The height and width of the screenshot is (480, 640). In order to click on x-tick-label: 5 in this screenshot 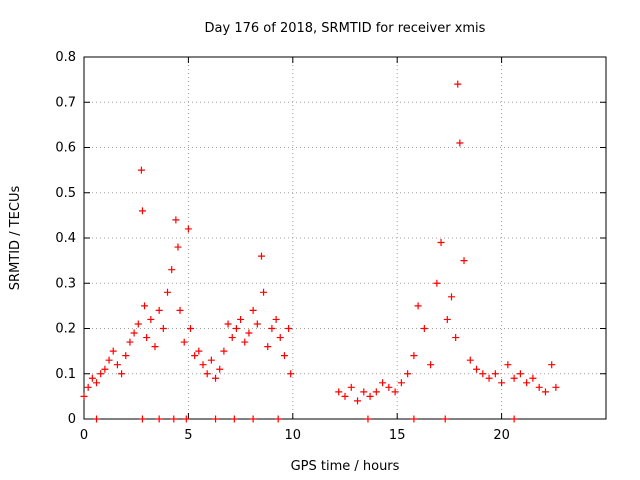, I will do `click(188, 435)`.